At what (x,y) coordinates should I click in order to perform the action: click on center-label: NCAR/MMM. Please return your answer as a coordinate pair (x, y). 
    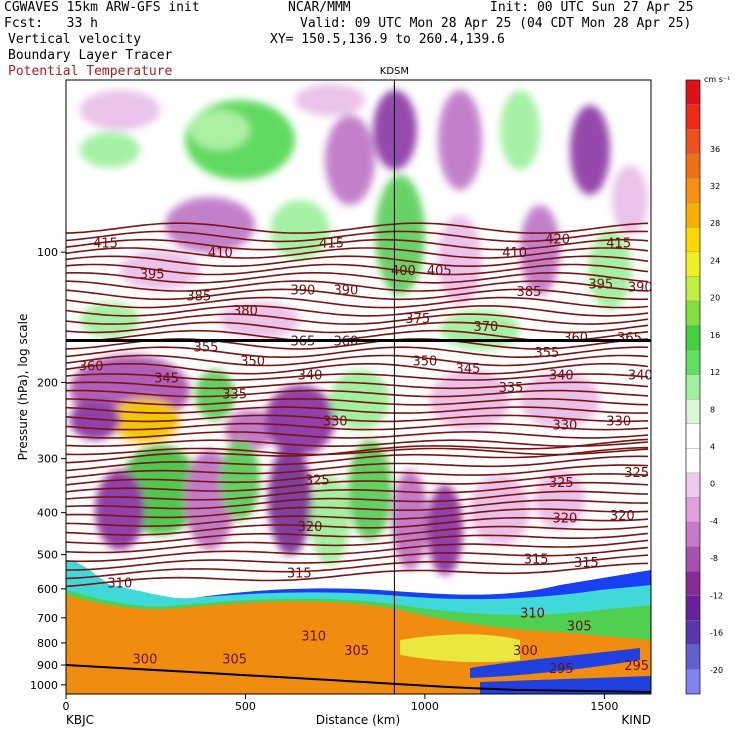
    Looking at the image, I should click on (319, 7).